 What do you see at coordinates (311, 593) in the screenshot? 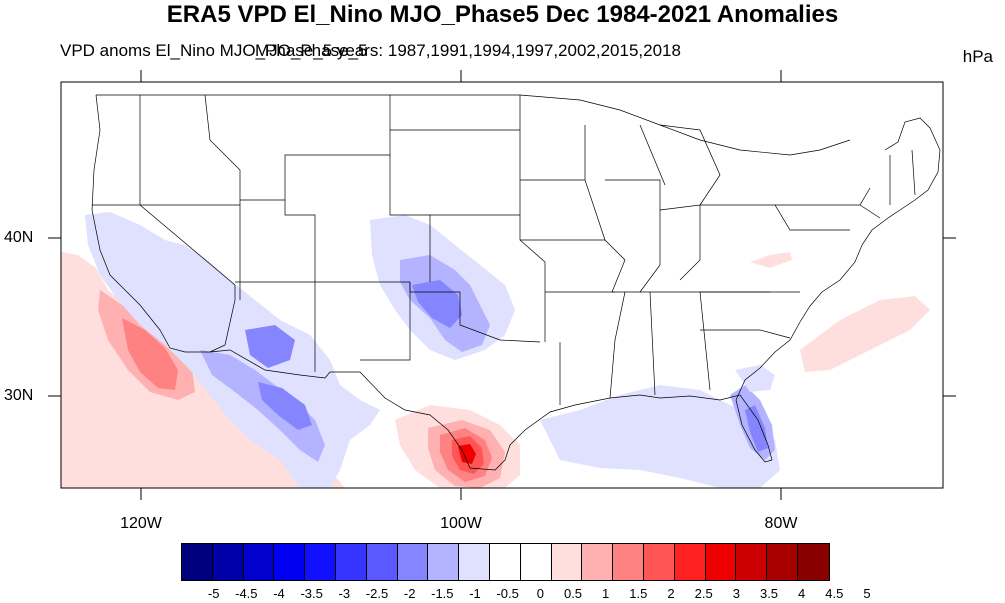
I see `colorbar-tick-label: -3.5` at bounding box center [311, 593].